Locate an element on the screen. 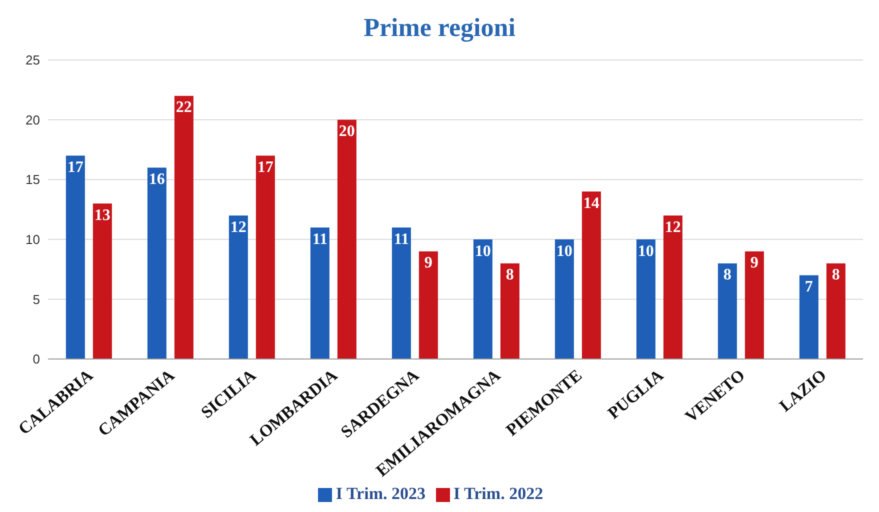 This screenshot has height=512, width=879. y-tick-label: 10 is located at coordinates (33, 240).